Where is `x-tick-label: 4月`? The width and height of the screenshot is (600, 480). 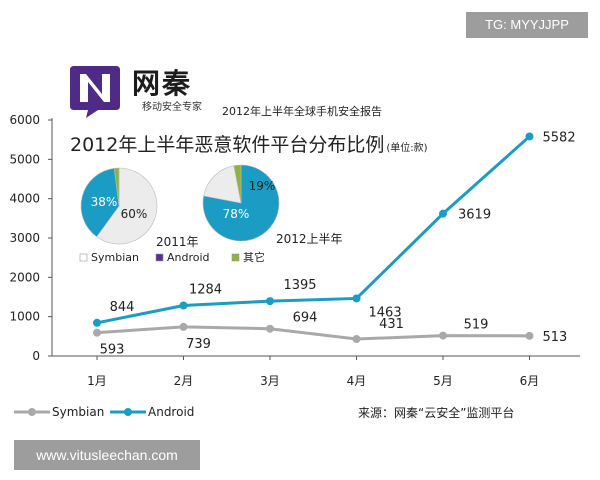
x-tick-label: 4月 is located at coordinates (357, 381).